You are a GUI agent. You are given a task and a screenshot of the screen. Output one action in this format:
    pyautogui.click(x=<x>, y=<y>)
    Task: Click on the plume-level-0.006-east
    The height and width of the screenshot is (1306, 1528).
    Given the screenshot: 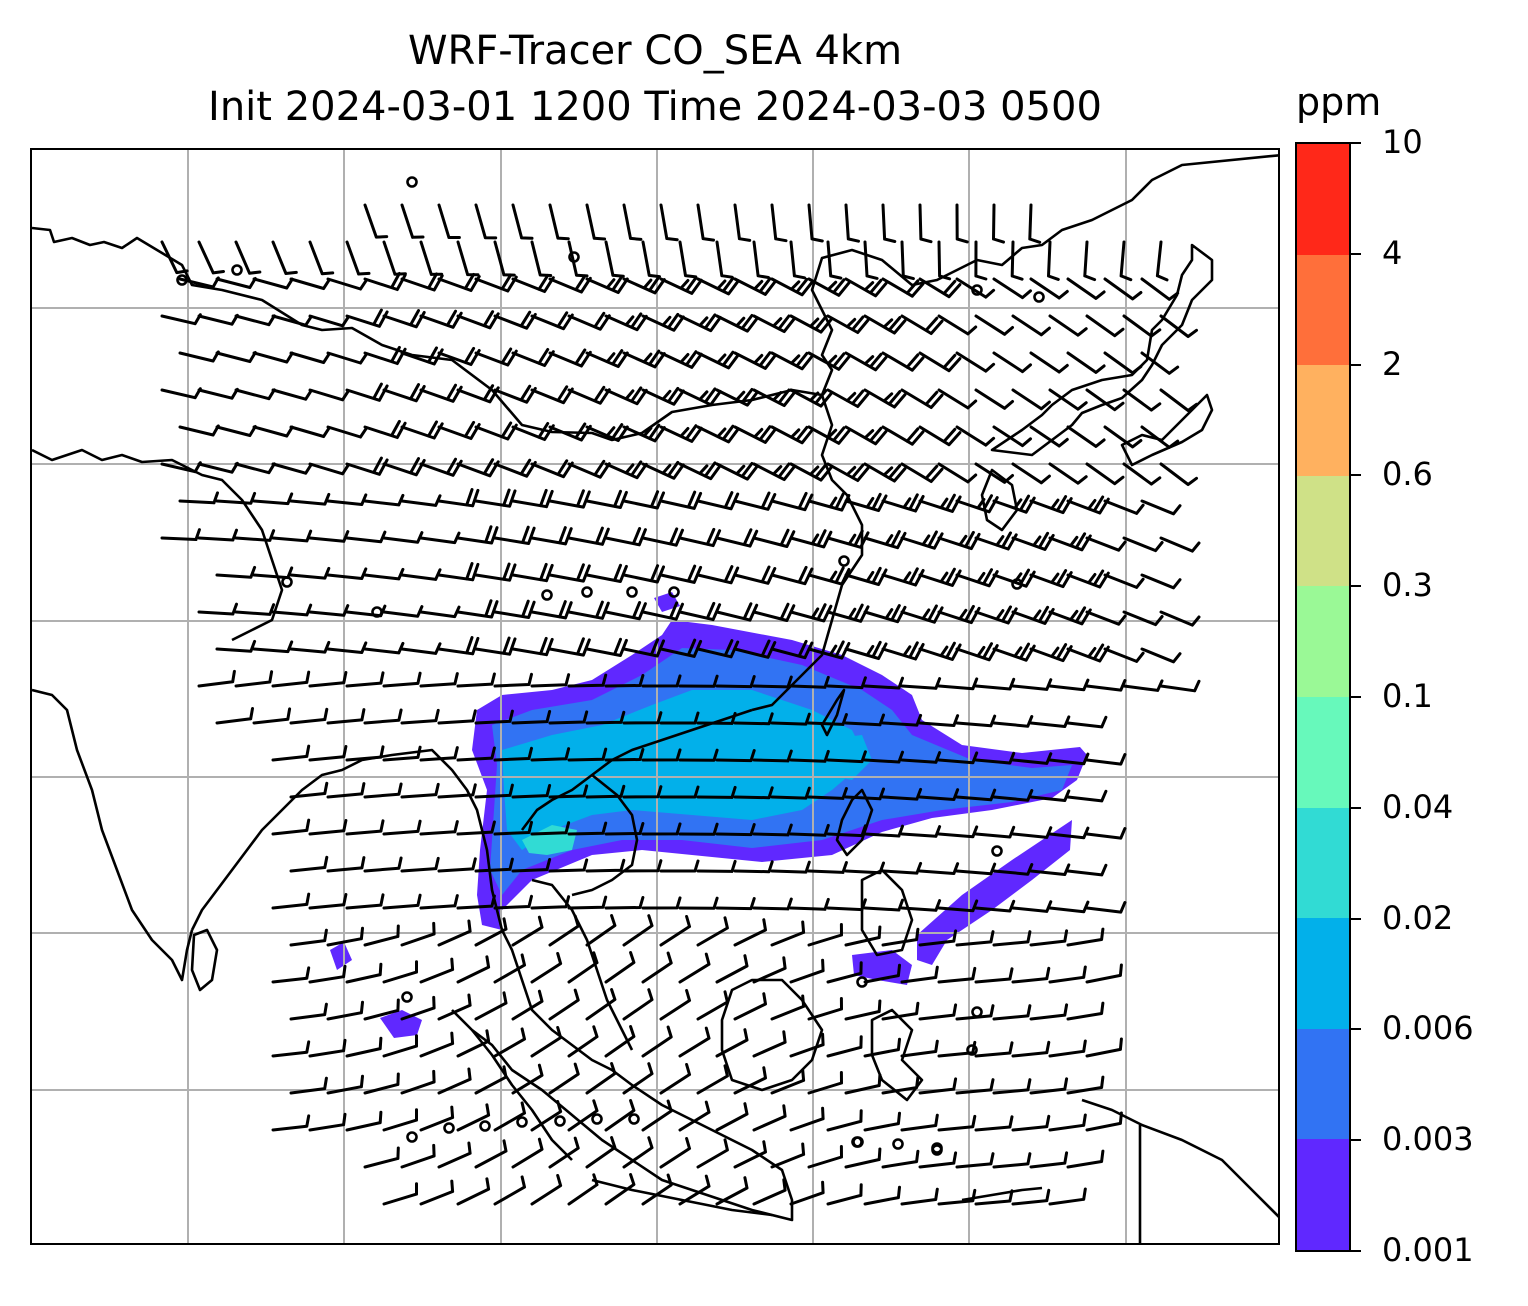 What is the action you would take?
    pyautogui.click(x=847, y=757)
    